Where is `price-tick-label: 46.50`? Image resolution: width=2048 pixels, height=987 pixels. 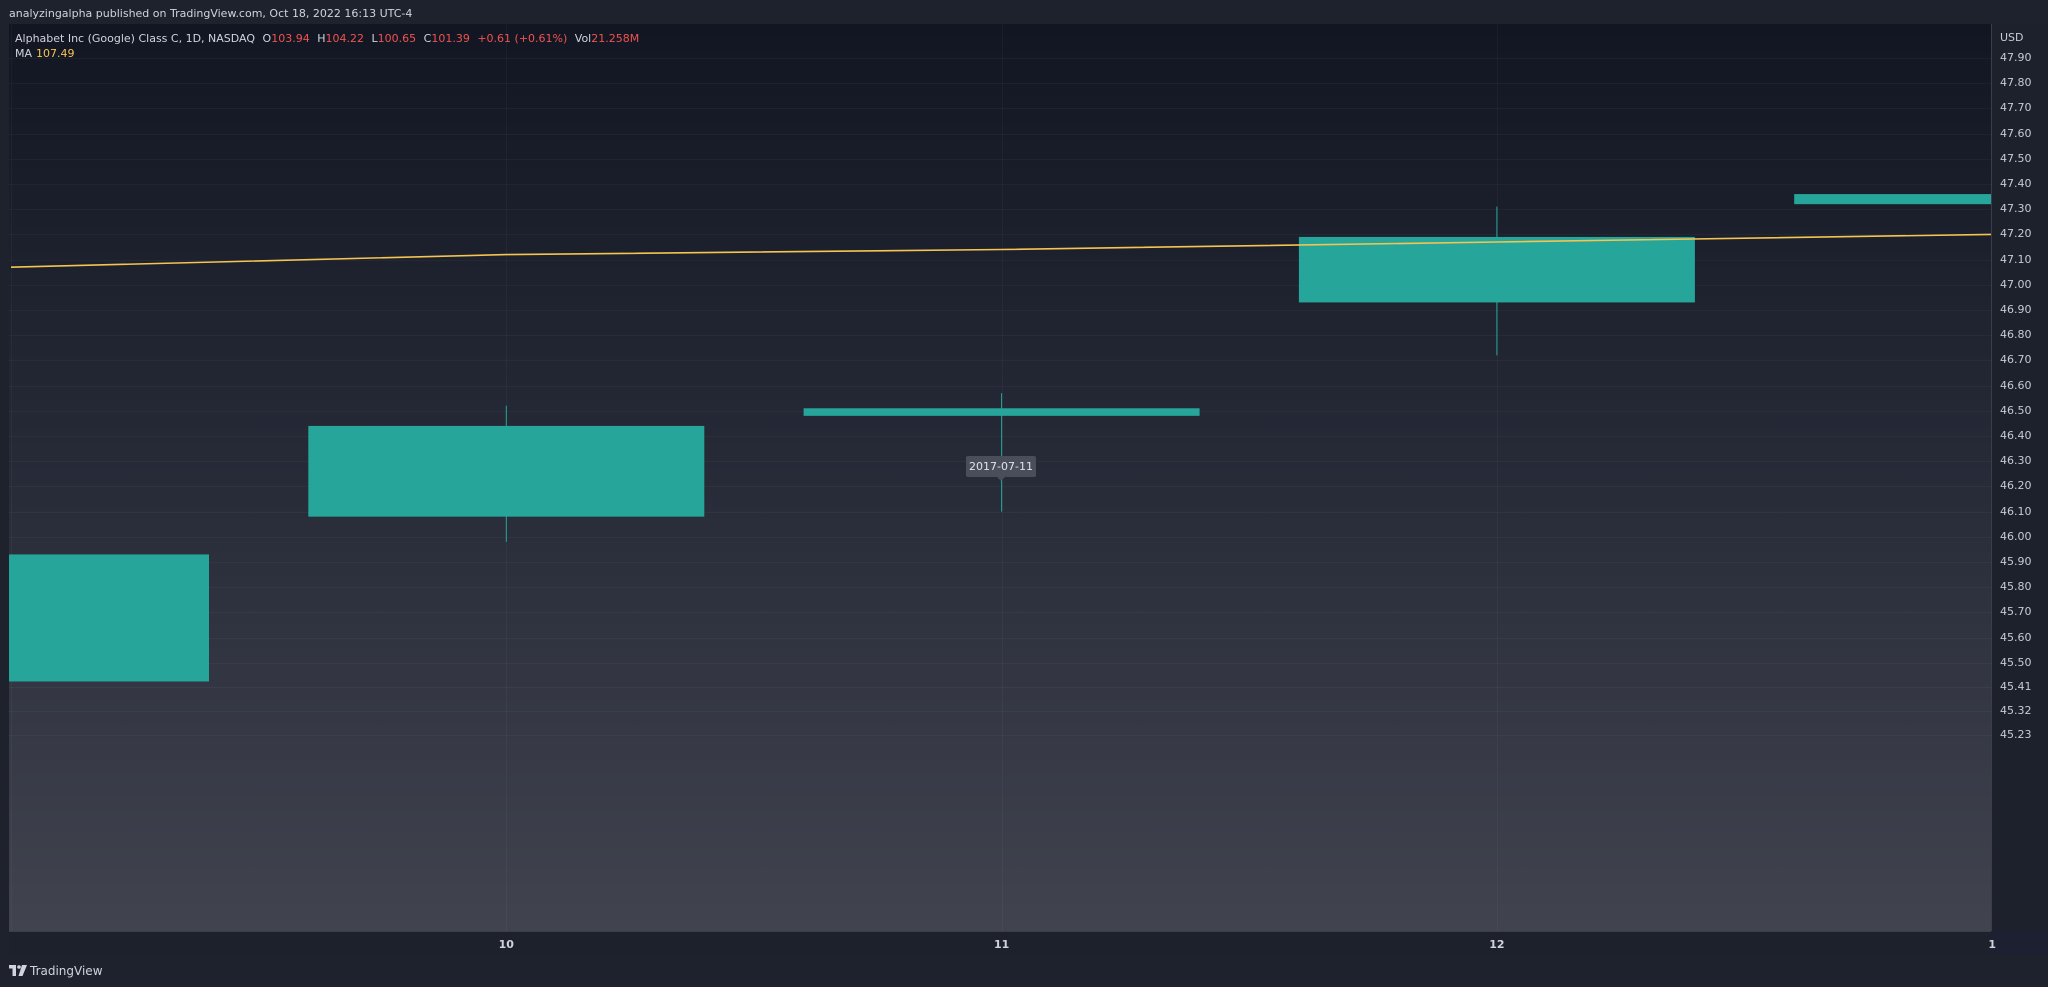 price-tick-label: 46.50 is located at coordinates (2016, 410).